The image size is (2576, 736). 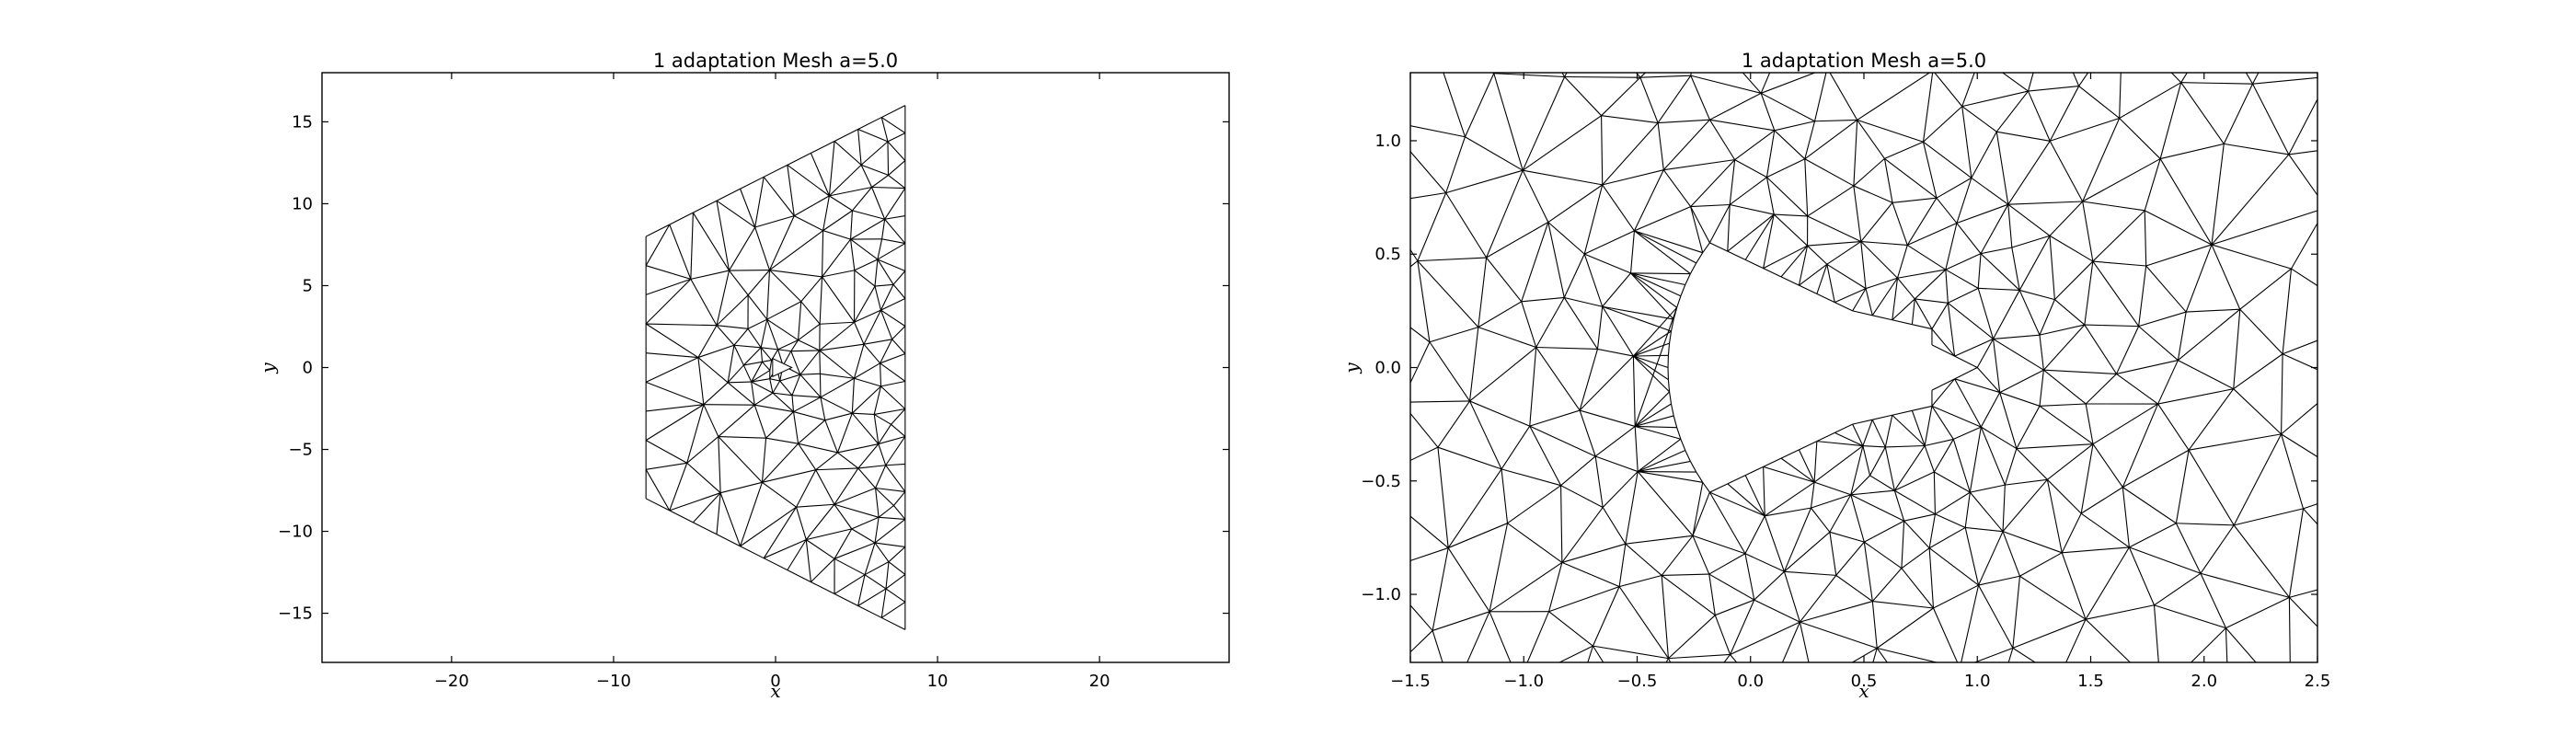 I want to click on x-tick-label: −10, so click(x=613, y=681).